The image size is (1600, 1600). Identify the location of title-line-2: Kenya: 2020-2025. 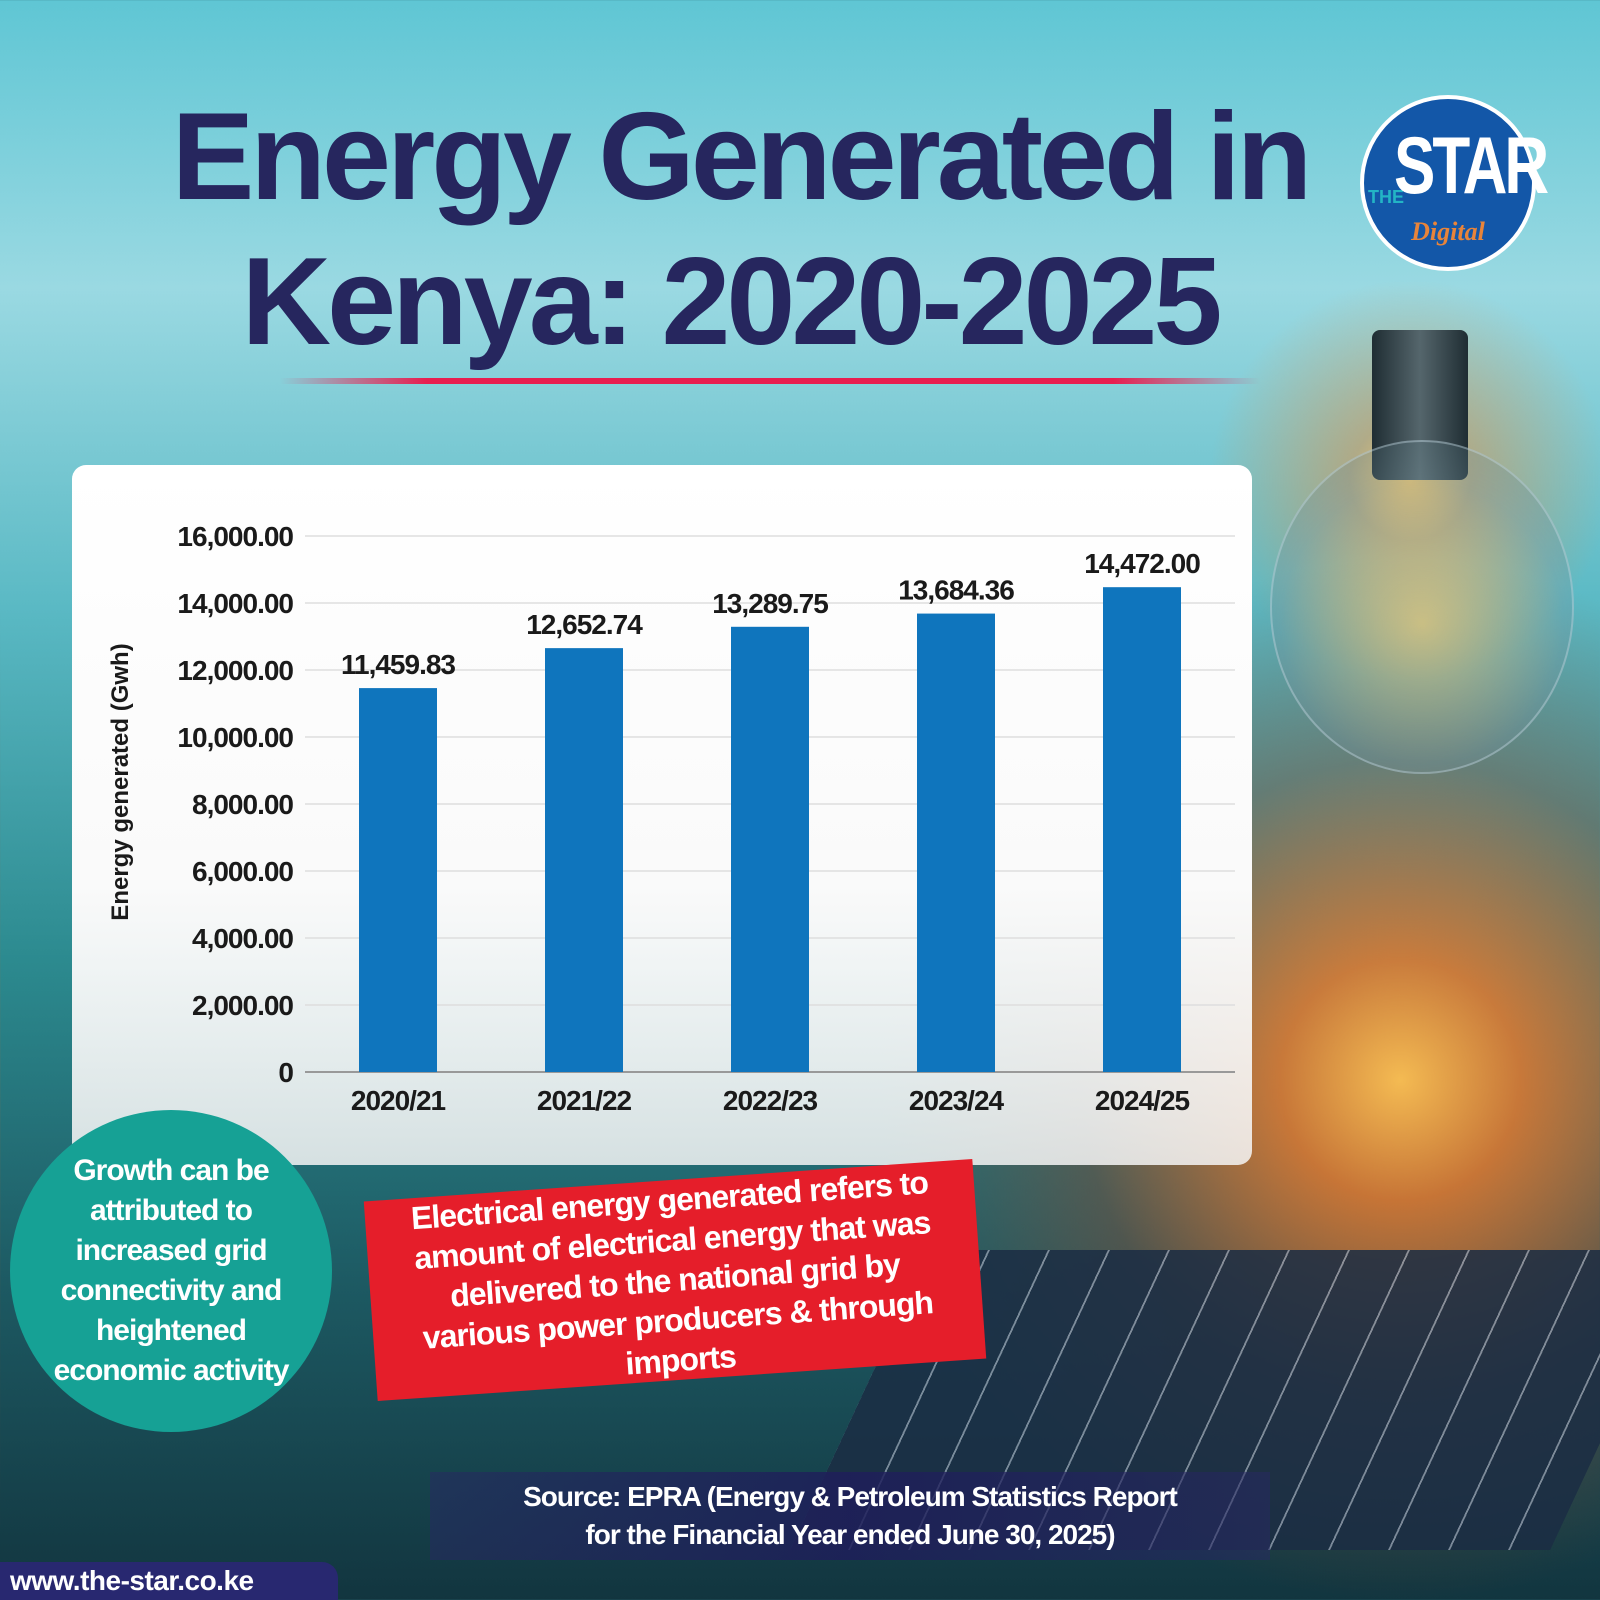
(732, 302).